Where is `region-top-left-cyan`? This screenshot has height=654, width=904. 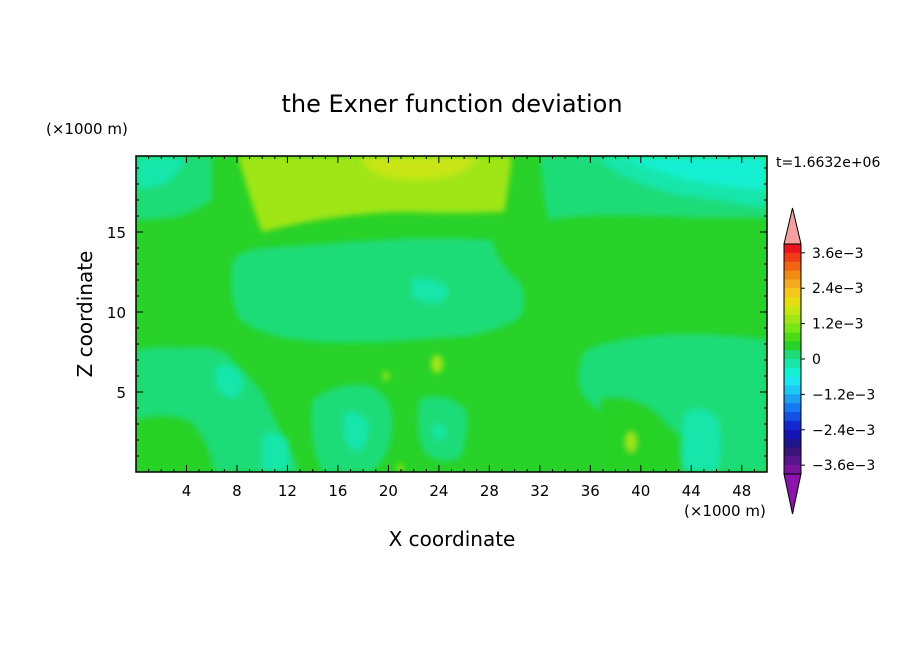
region-top-left-cyan is located at coordinates (160, 173).